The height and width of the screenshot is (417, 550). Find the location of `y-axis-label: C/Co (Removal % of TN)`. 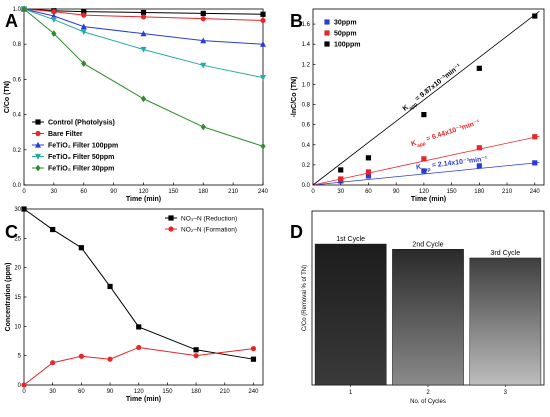

y-axis-label: C/Co (Removal % of TN) is located at coordinates (305, 298).